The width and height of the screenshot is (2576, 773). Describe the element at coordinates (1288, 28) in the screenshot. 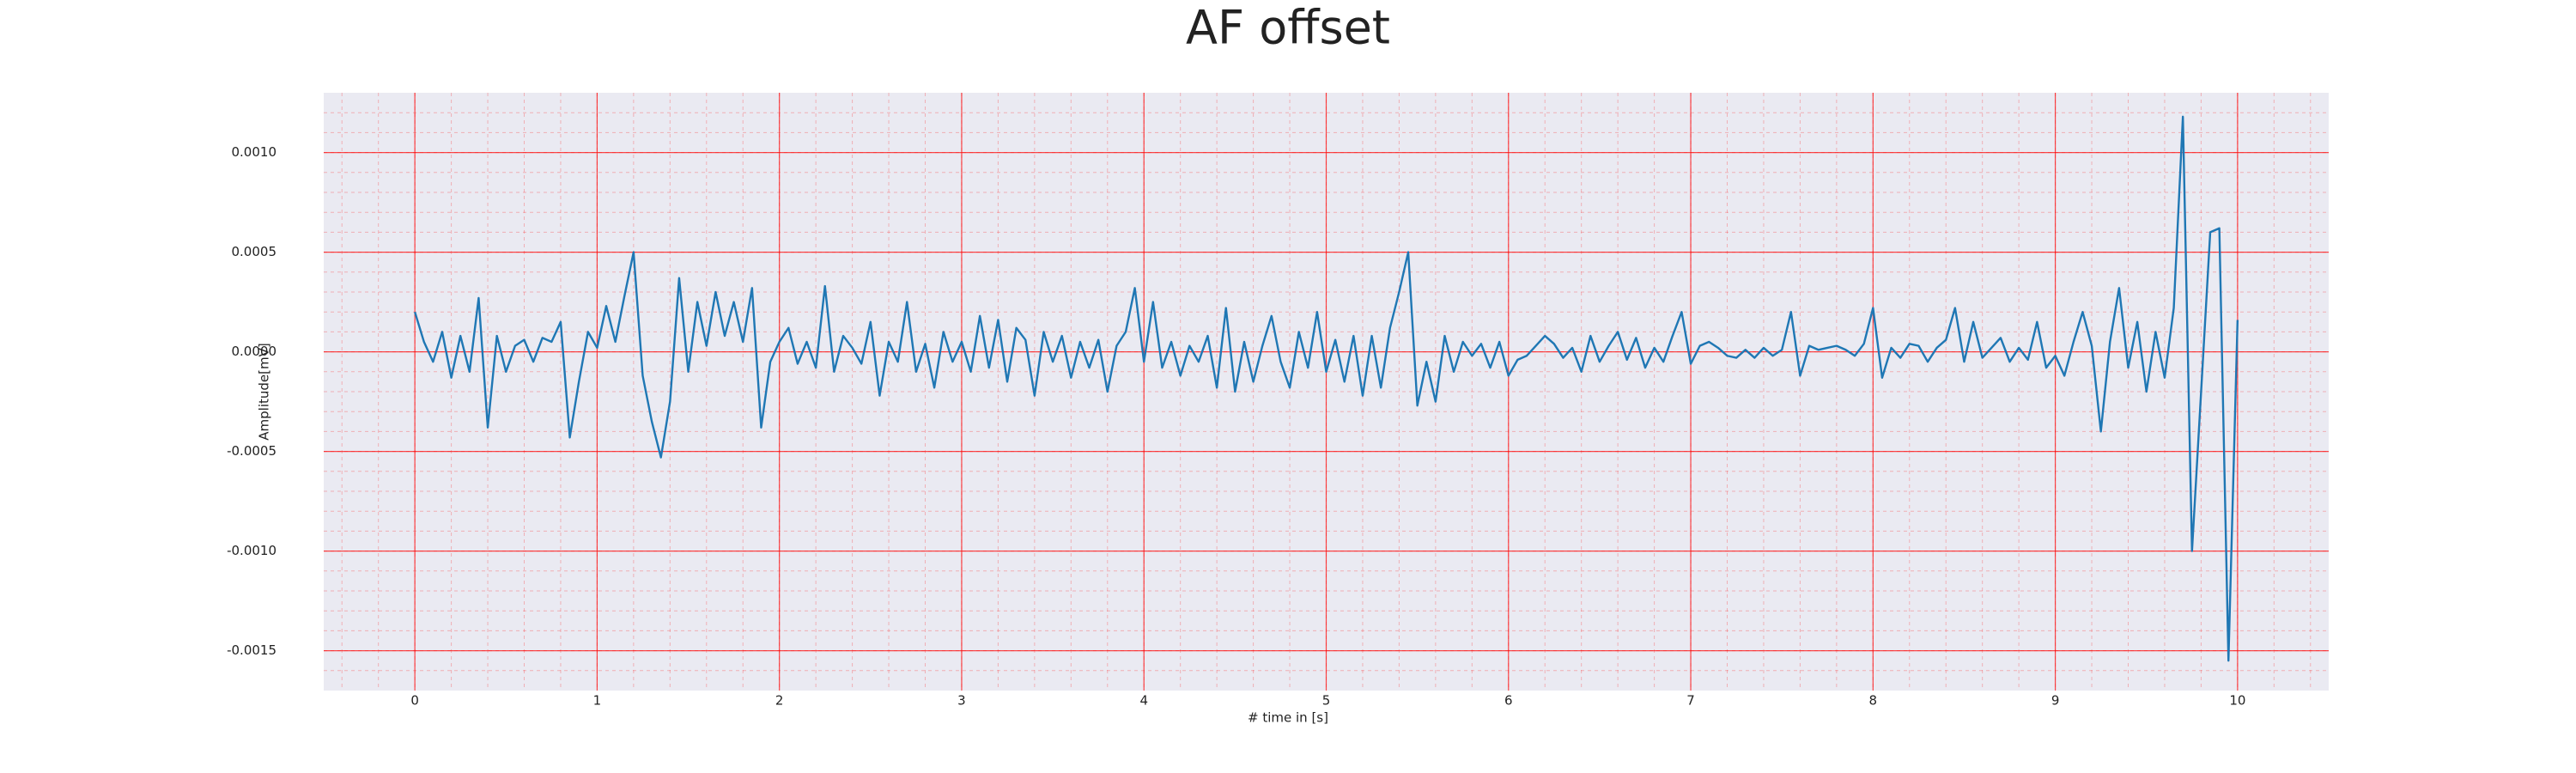

I see `chart-title: AF offset` at that location.